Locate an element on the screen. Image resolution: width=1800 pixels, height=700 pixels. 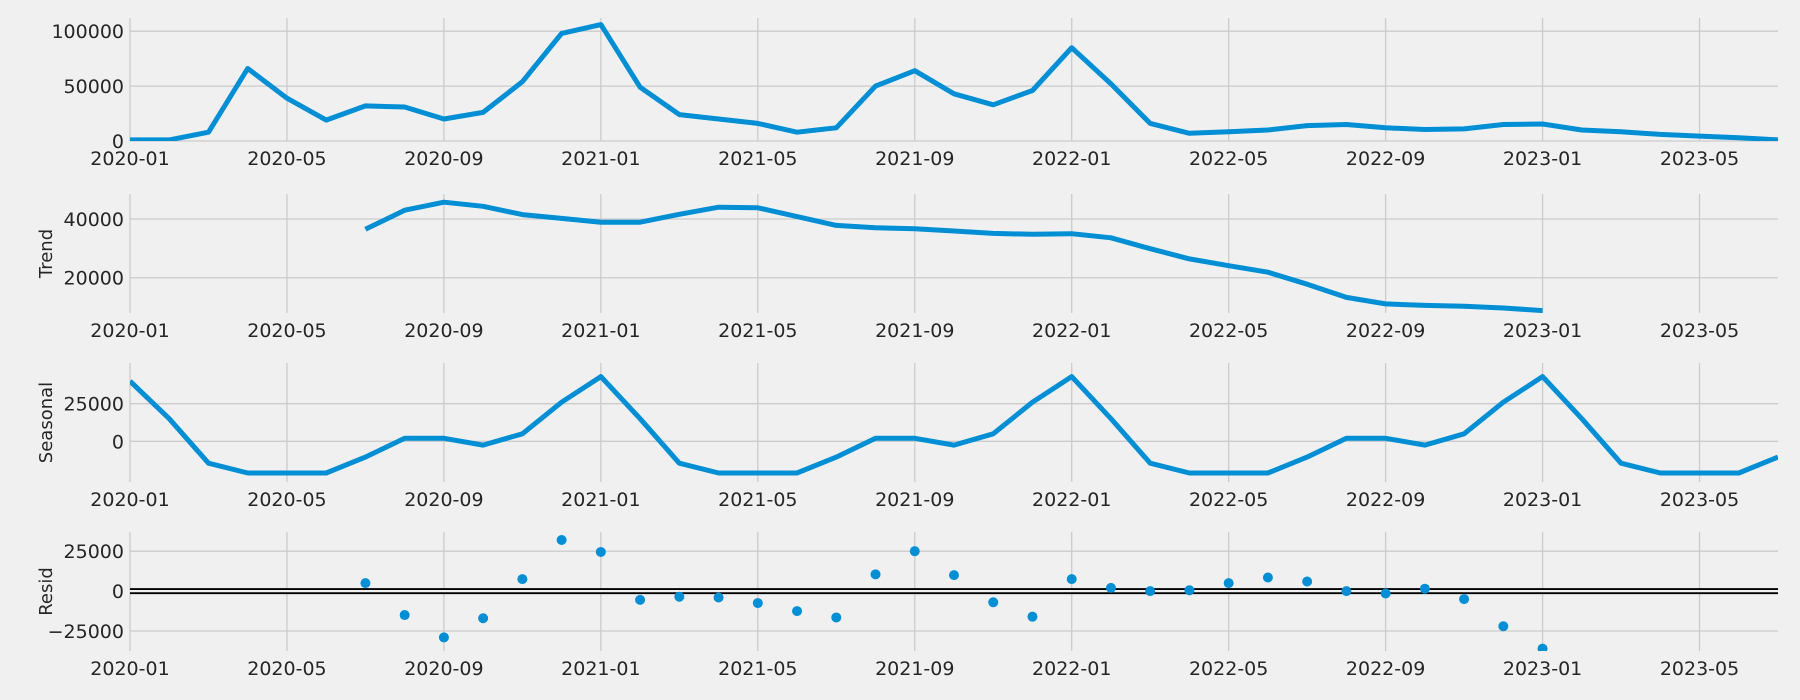
y-tick-label: 50000 is located at coordinates (94, 87).